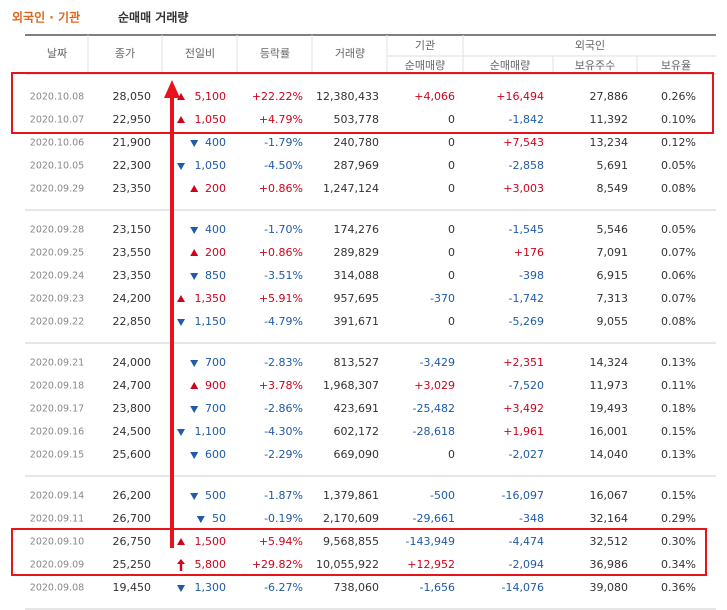 This screenshot has width=727, height=610. I want to click on date-cell: 2020.09.18, so click(57, 386).